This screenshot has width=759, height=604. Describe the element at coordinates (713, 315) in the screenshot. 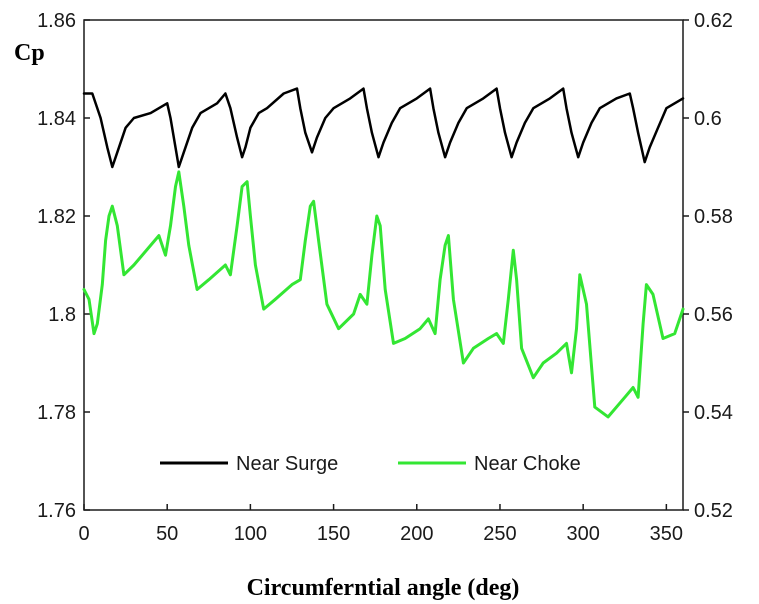

I see `y2-tick-label: 0.56` at that location.